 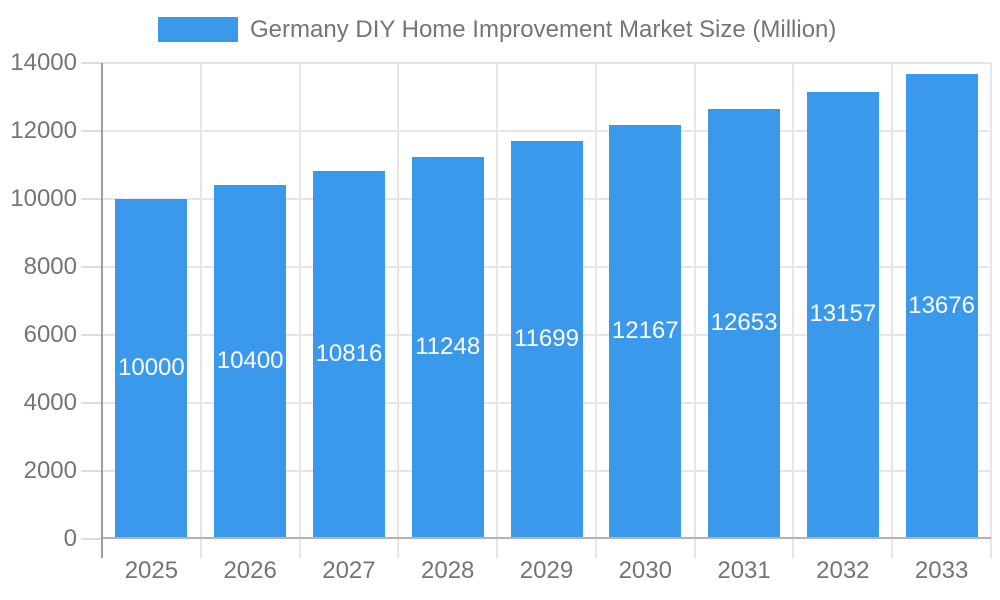 I want to click on bar-value-label: 11248, so click(x=448, y=346).